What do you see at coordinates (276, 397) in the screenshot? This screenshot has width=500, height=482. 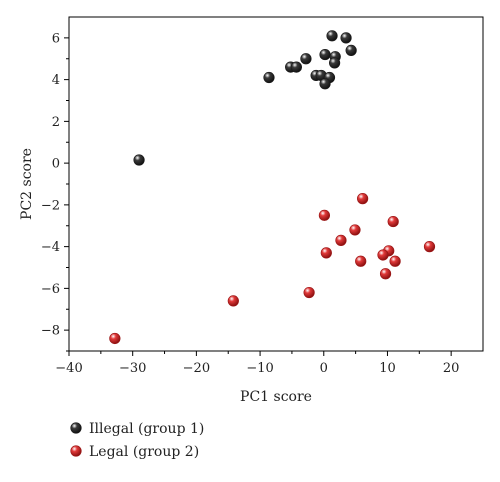 I see `x-axis-title: PC1 score` at bounding box center [276, 397].